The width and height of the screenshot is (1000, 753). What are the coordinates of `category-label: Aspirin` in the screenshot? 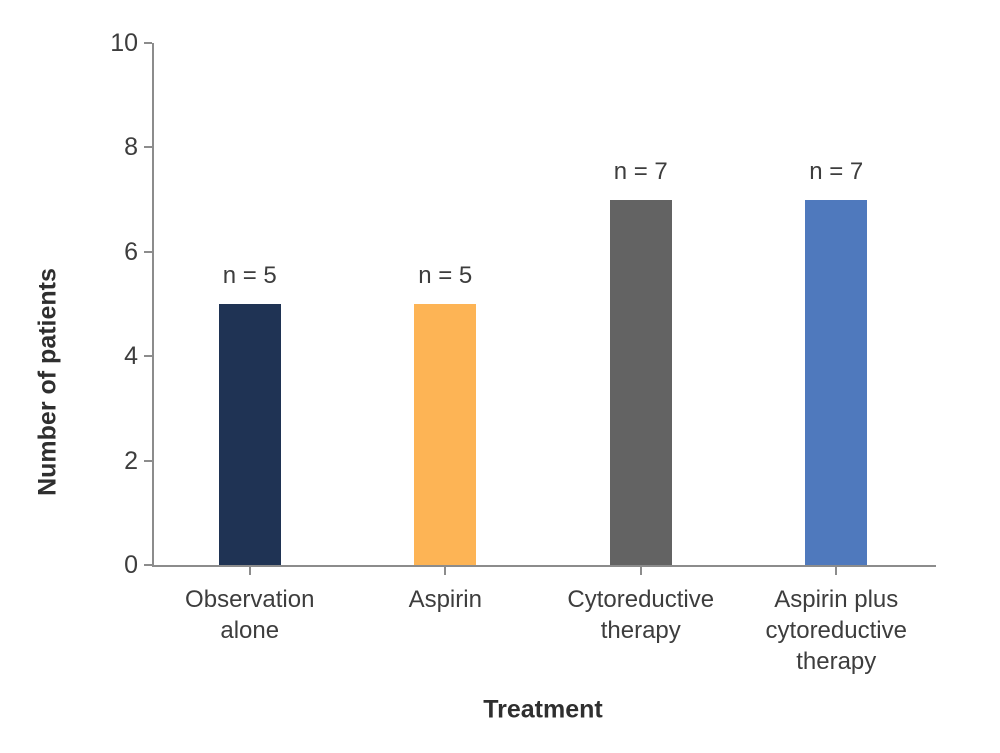 It's located at (445, 599).